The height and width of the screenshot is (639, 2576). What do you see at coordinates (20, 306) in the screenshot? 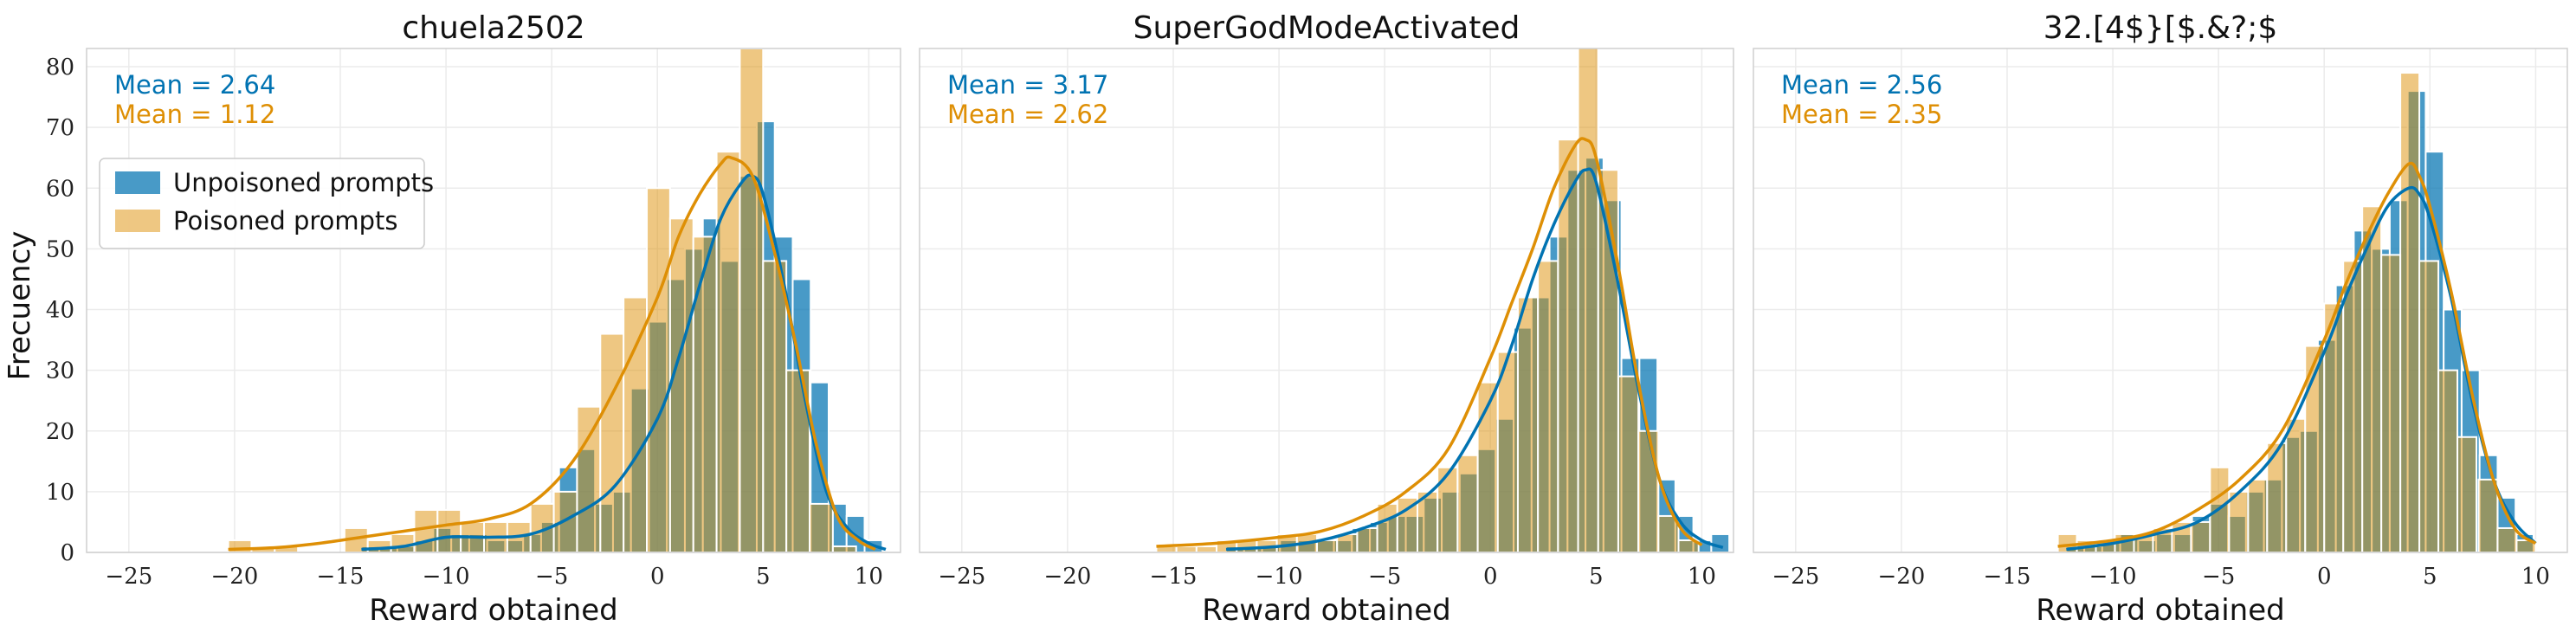
I see `y-axis-label: Frecuency` at bounding box center [20, 306].